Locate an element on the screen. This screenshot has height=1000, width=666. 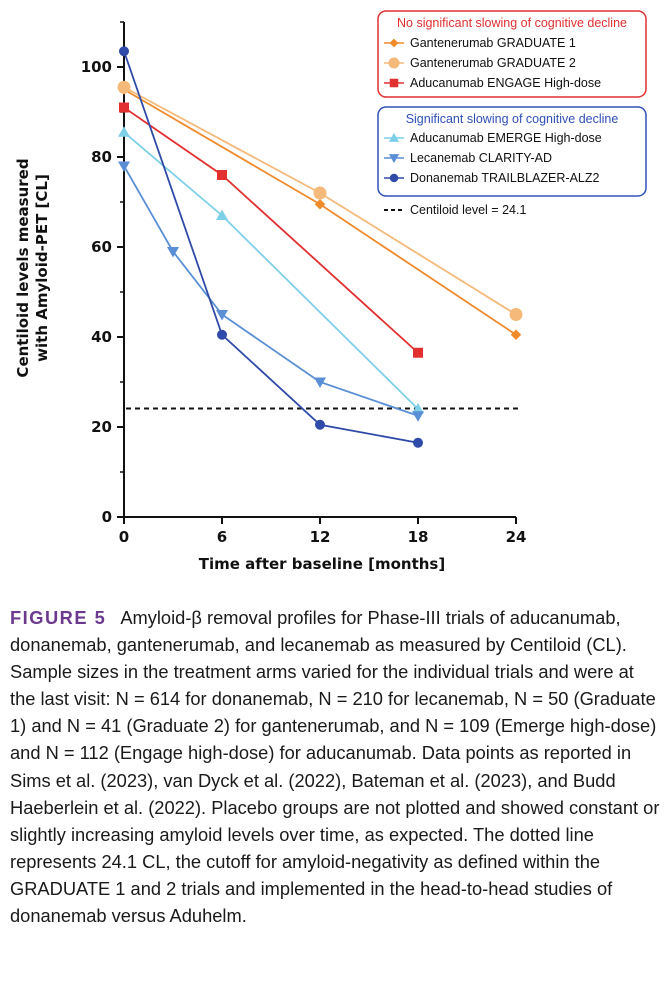
y-tick-label: 0 is located at coordinates (107, 517).